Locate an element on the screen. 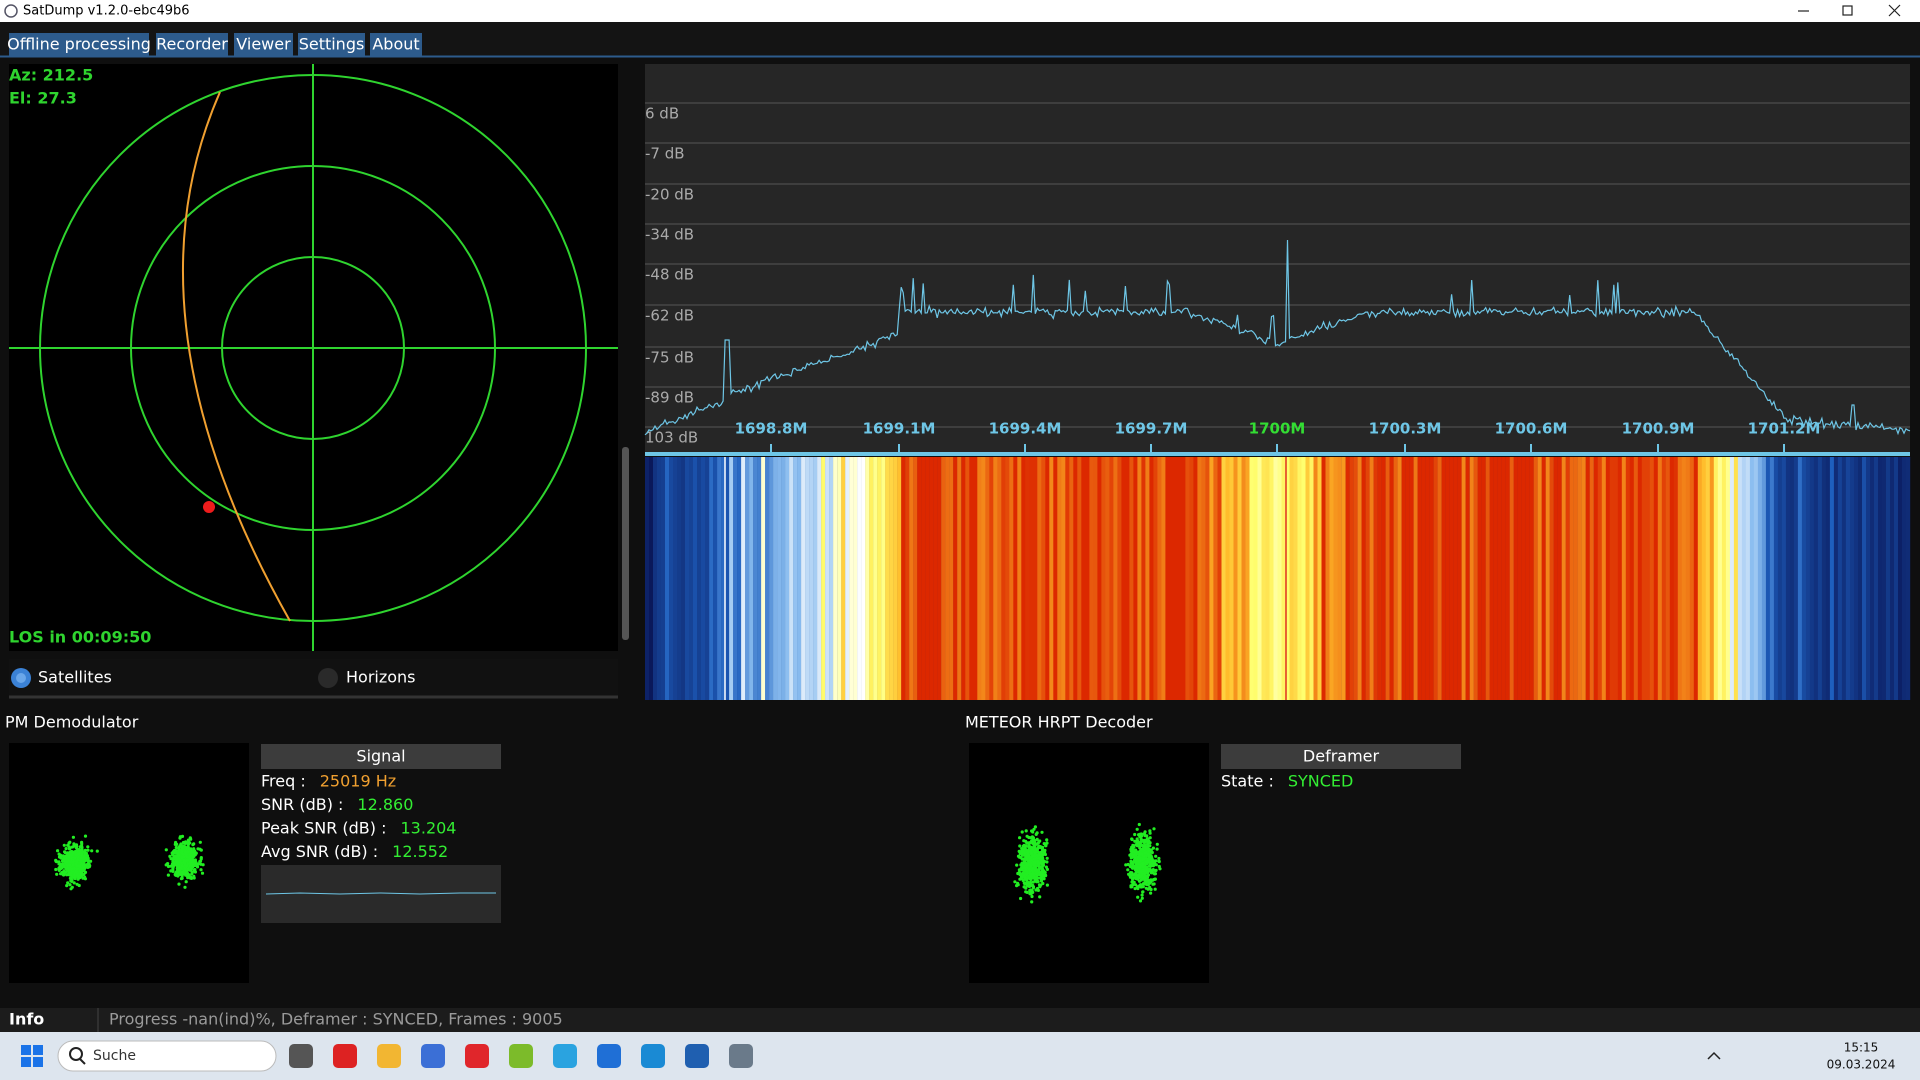 This screenshot has width=1920, height=1080. tray-chevron is located at coordinates (1714, 1055).